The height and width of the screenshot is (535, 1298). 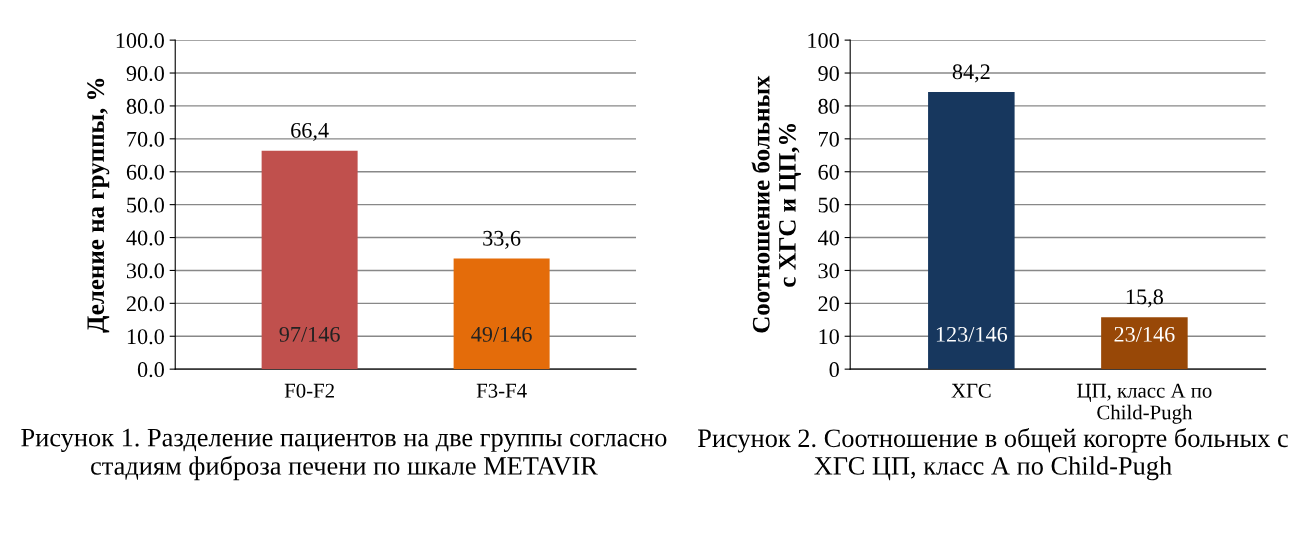 I want to click on y-tick-label: 100.0, so click(x=140, y=41).